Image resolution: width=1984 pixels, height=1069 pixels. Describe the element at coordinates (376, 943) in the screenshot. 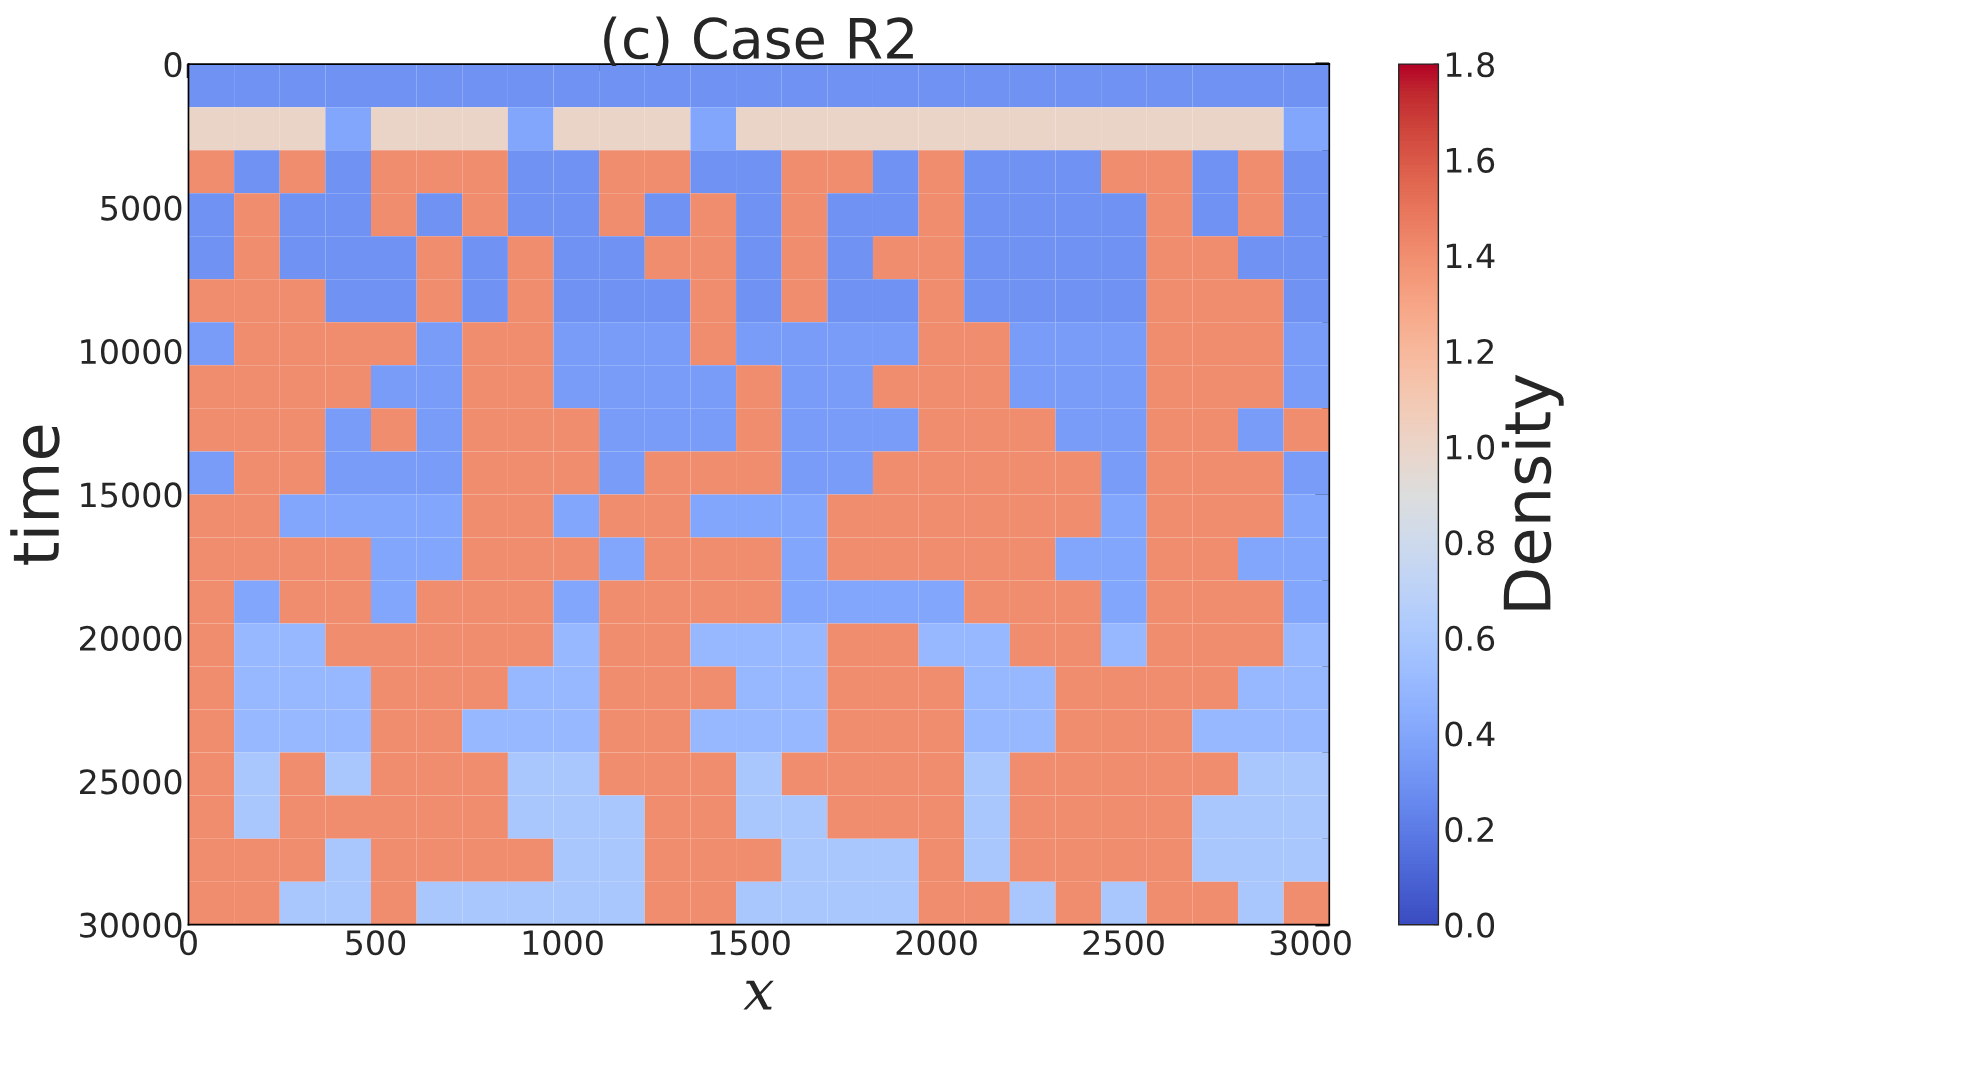

I see `x-tick-label: 500` at that location.